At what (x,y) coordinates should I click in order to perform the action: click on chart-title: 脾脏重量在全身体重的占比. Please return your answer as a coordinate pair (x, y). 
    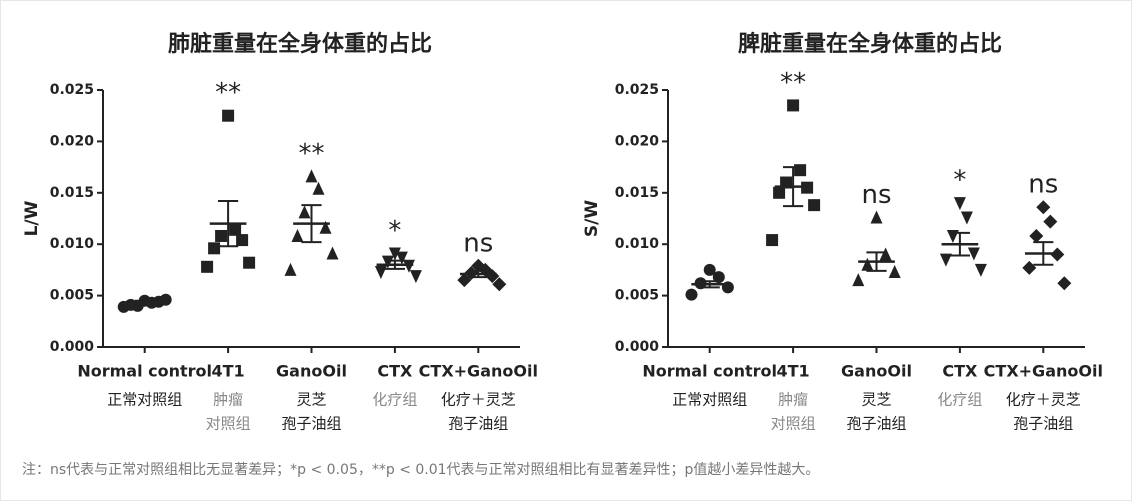
    Looking at the image, I should click on (870, 44).